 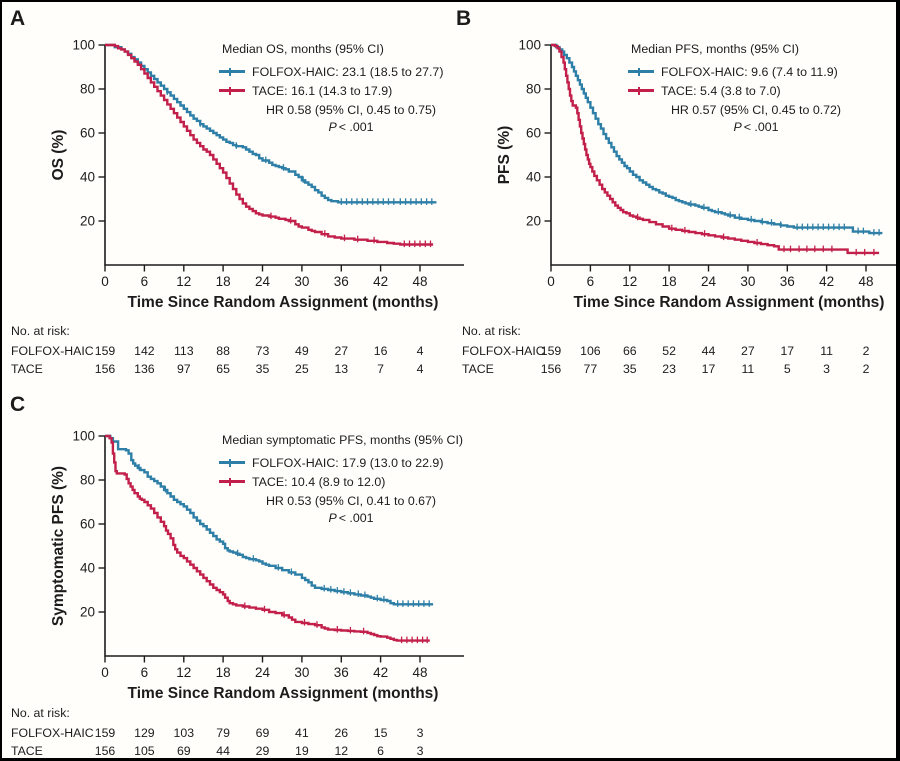 I want to click on hazard-ratio-annotation: HR 0.53 (95% CI, 0.41 to 0.67) P < .001, so click(x=351, y=510).